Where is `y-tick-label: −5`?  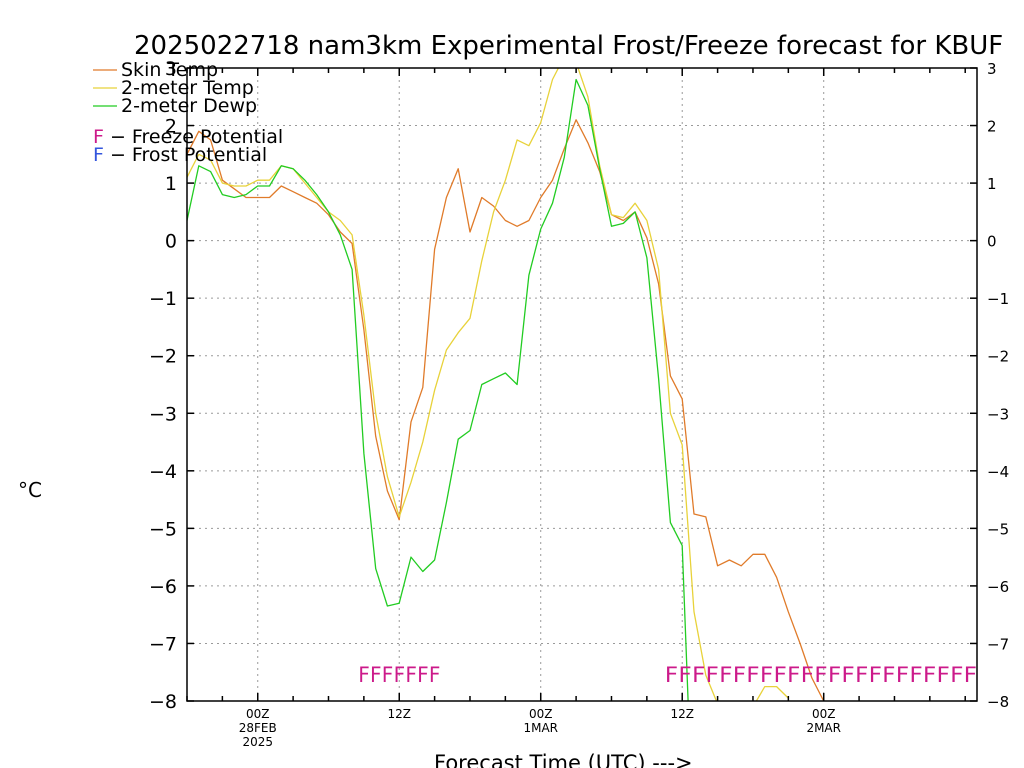 y-tick-label: −5 is located at coordinates (163, 529).